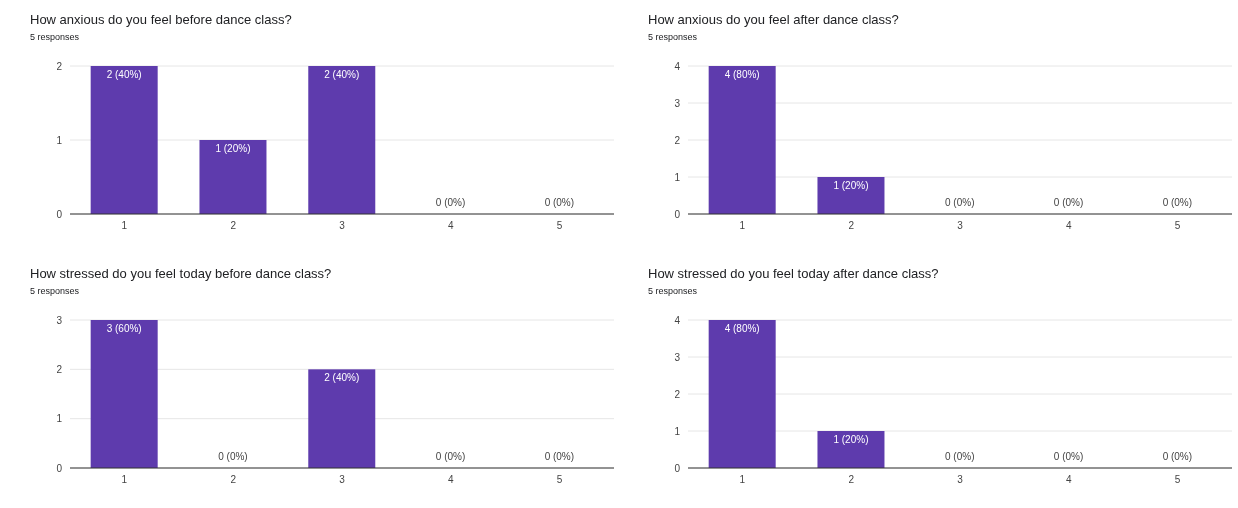  What do you see at coordinates (773, 19) in the screenshot?
I see `chart-title: How anxious do you feel after dance class?` at bounding box center [773, 19].